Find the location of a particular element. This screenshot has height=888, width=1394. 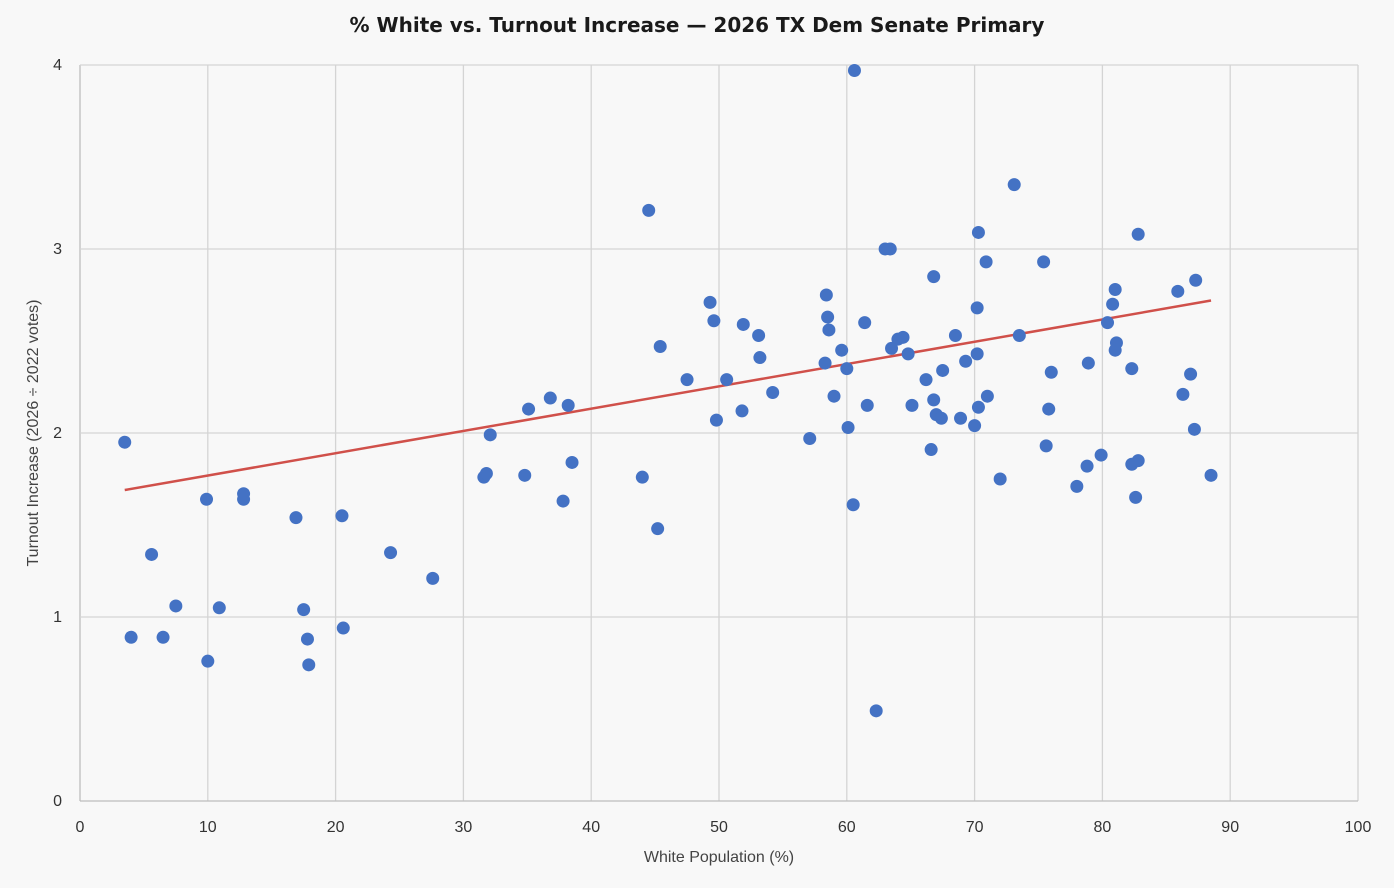

y-tick-label: 3 is located at coordinates (57, 249).